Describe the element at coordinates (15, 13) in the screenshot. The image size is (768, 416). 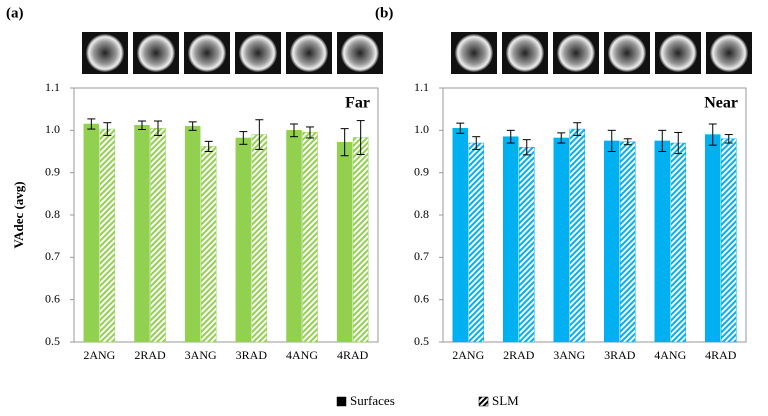
I see `panel-label: (a)` at that location.